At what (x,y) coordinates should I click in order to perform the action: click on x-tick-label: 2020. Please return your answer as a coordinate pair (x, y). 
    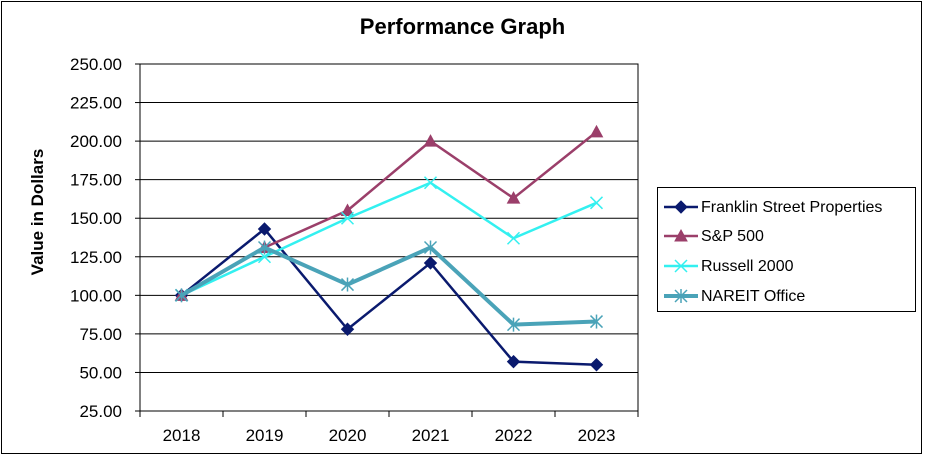
    Looking at the image, I should click on (348, 435).